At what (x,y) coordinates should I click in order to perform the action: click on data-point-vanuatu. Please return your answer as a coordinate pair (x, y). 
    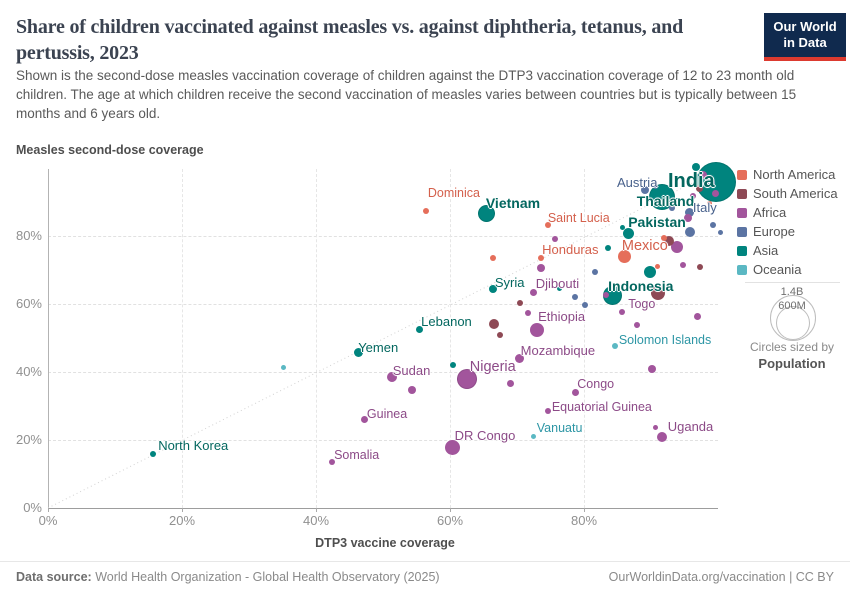
    Looking at the image, I should click on (534, 437).